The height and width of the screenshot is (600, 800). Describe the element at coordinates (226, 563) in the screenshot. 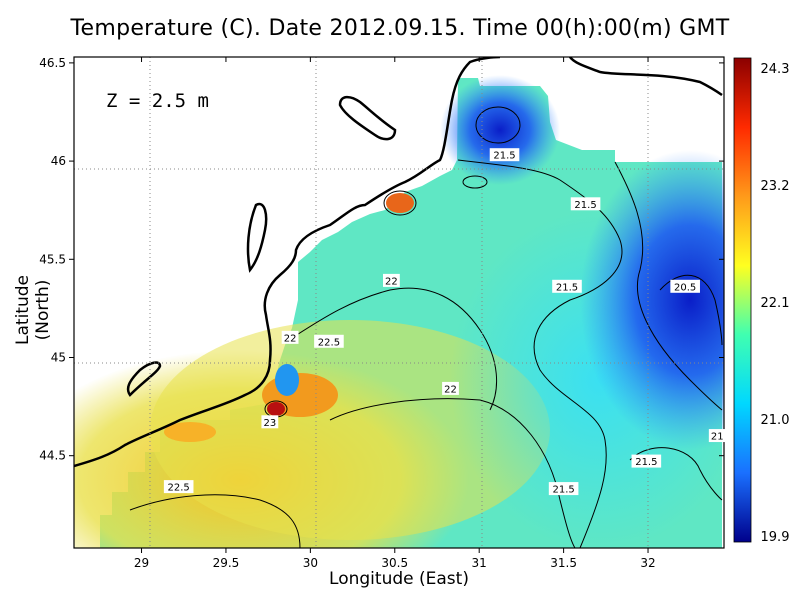

I see `x-tick-label: 29.5` at that location.